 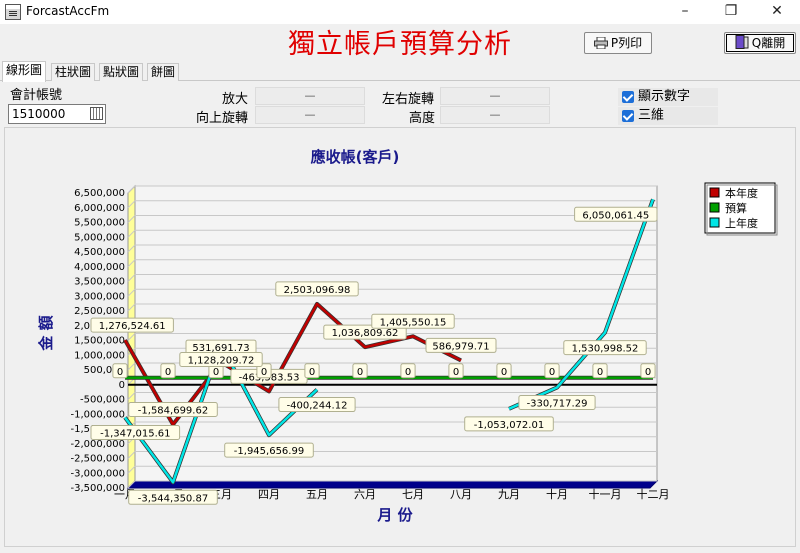 I want to click on maximize-button: ❐, so click(x=731, y=11).